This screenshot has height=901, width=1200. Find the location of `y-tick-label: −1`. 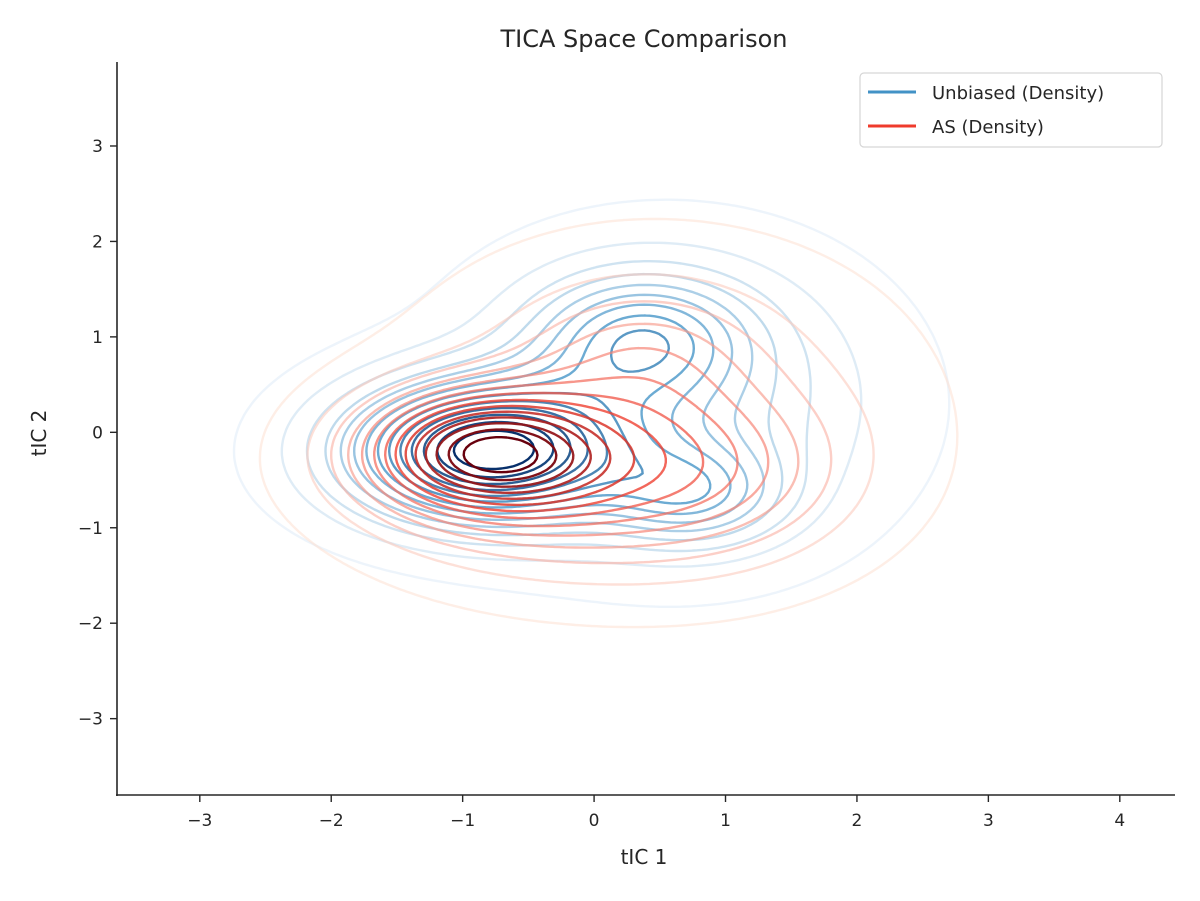

y-tick-label: −1 is located at coordinates (90, 529).